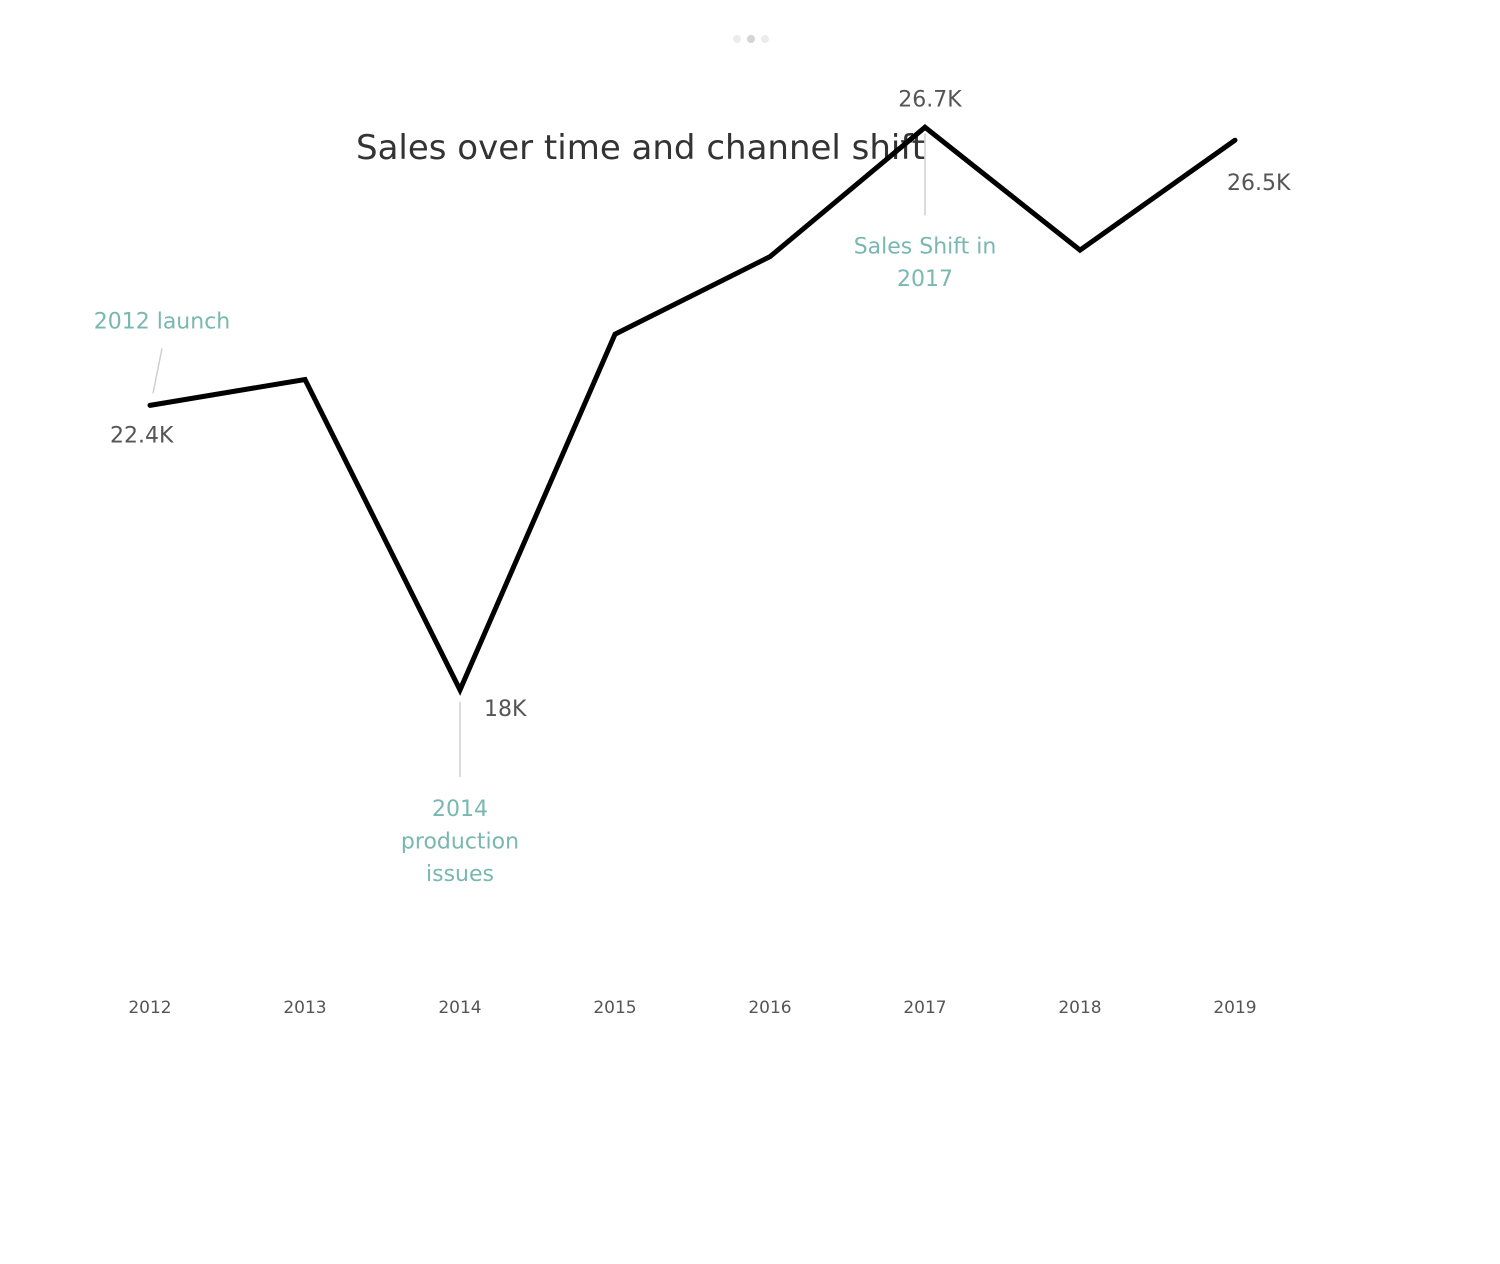 This screenshot has width=1500, height=1264. What do you see at coordinates (505, 709) in the screenshot?
I see `data-label: 18K` at bounding box center [505, 709].